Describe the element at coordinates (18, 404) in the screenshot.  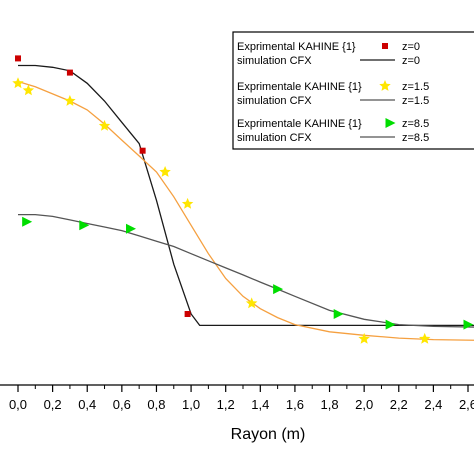
I see `x-tick-label: 0,0` at that location.